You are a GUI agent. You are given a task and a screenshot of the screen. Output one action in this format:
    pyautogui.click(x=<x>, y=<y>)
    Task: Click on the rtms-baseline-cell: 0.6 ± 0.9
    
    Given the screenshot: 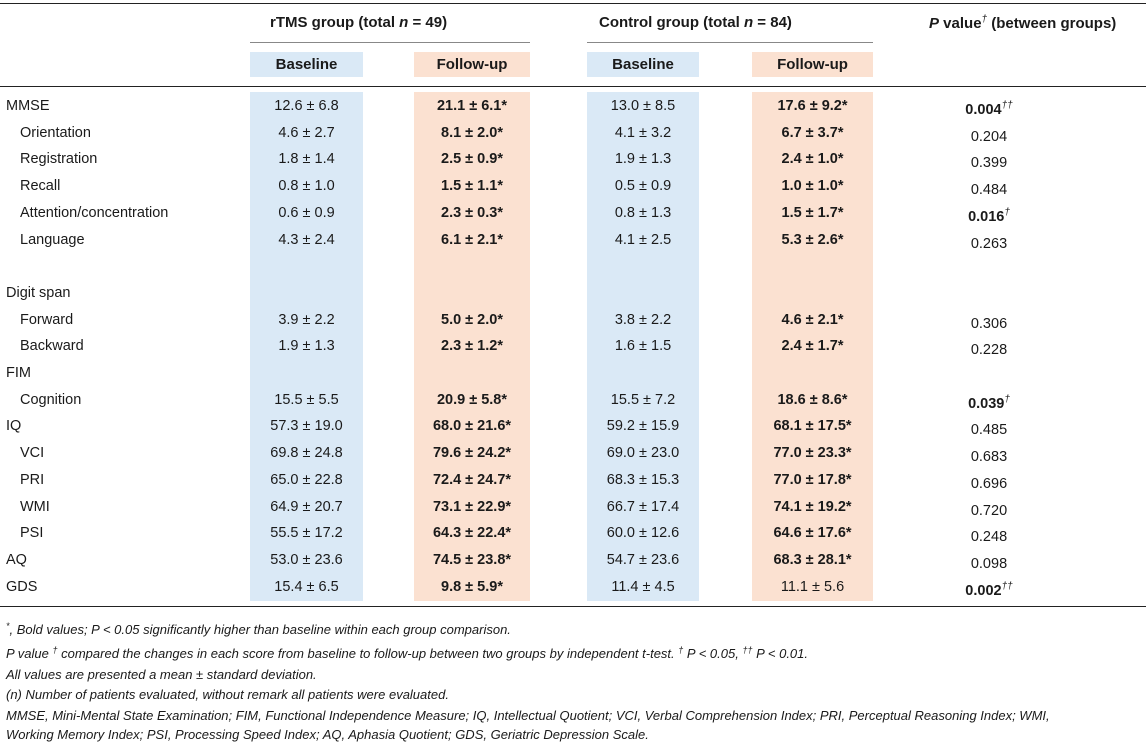 What is the action you would take?
    pyautogui.click(x=306, y=212)
    